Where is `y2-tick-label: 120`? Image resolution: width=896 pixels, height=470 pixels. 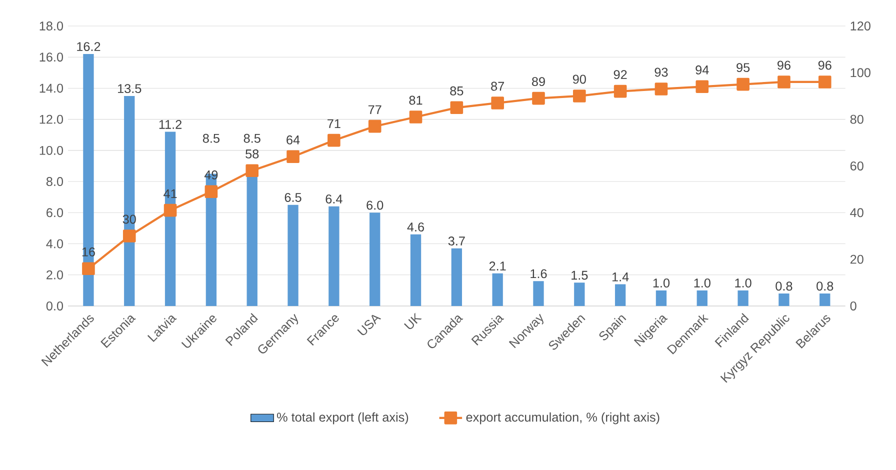 y2-tick-label: 120 is located at coordinates (860, 26).